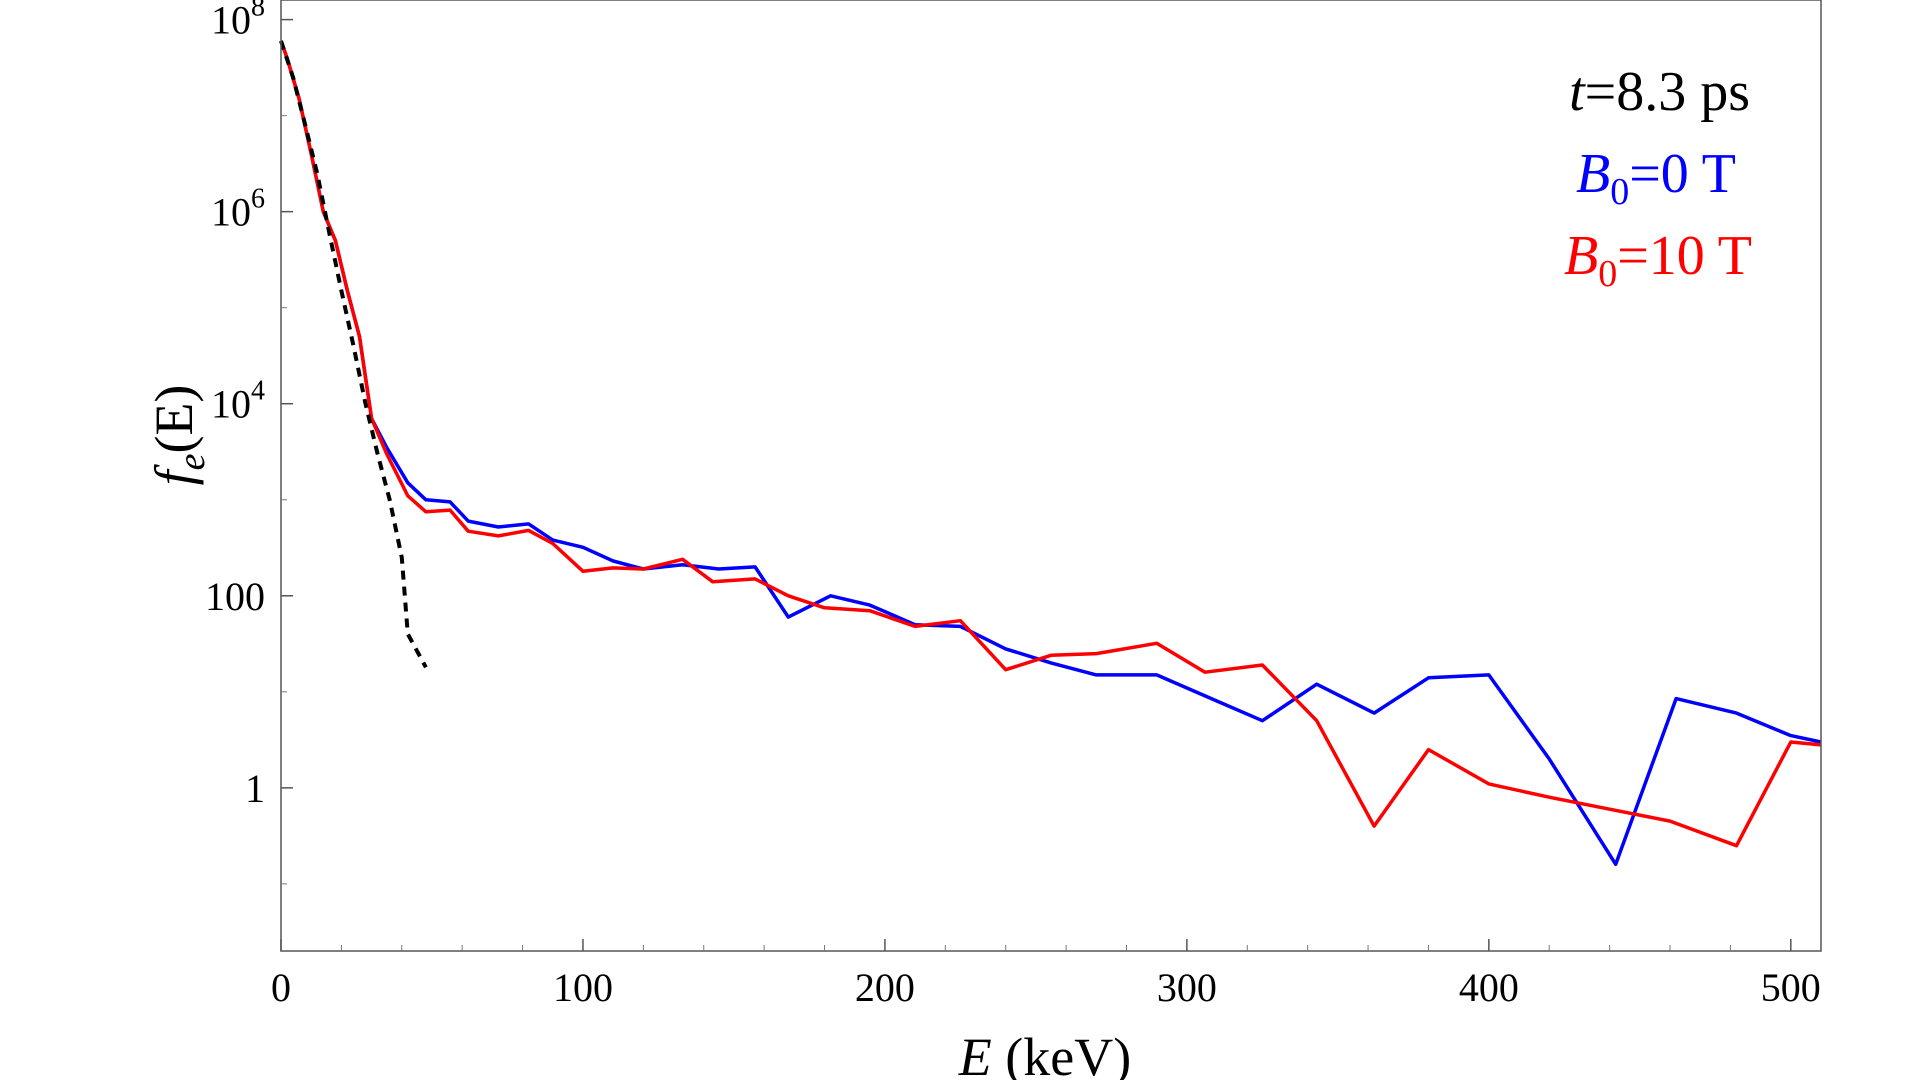 The image size is (1920, 1080). I want to click on legend: t=8.3 ps B0=0 T B0=10 T, so click(1658, 178).